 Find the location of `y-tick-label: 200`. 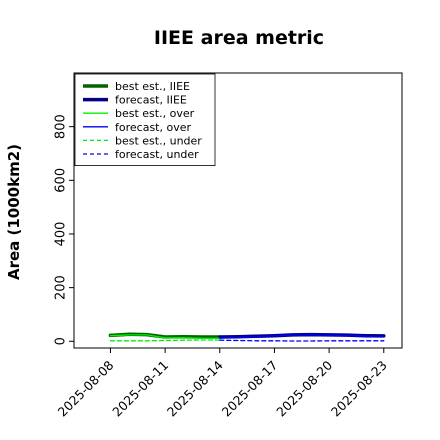

y-tick-label: 200 is located at coordinates (61, 287).